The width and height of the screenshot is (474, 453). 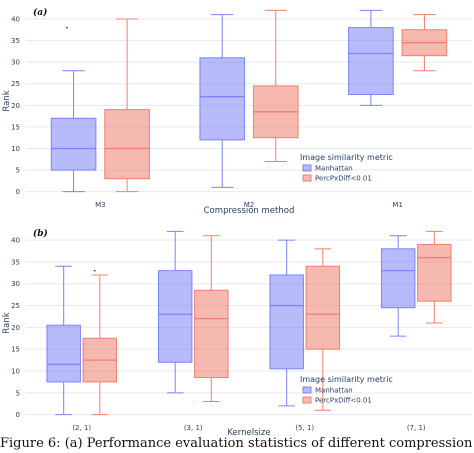 What do you see at coordinates (40, 12) in the screenshot?
I see `panel-label: (a)` at bounding box center [40, 12].